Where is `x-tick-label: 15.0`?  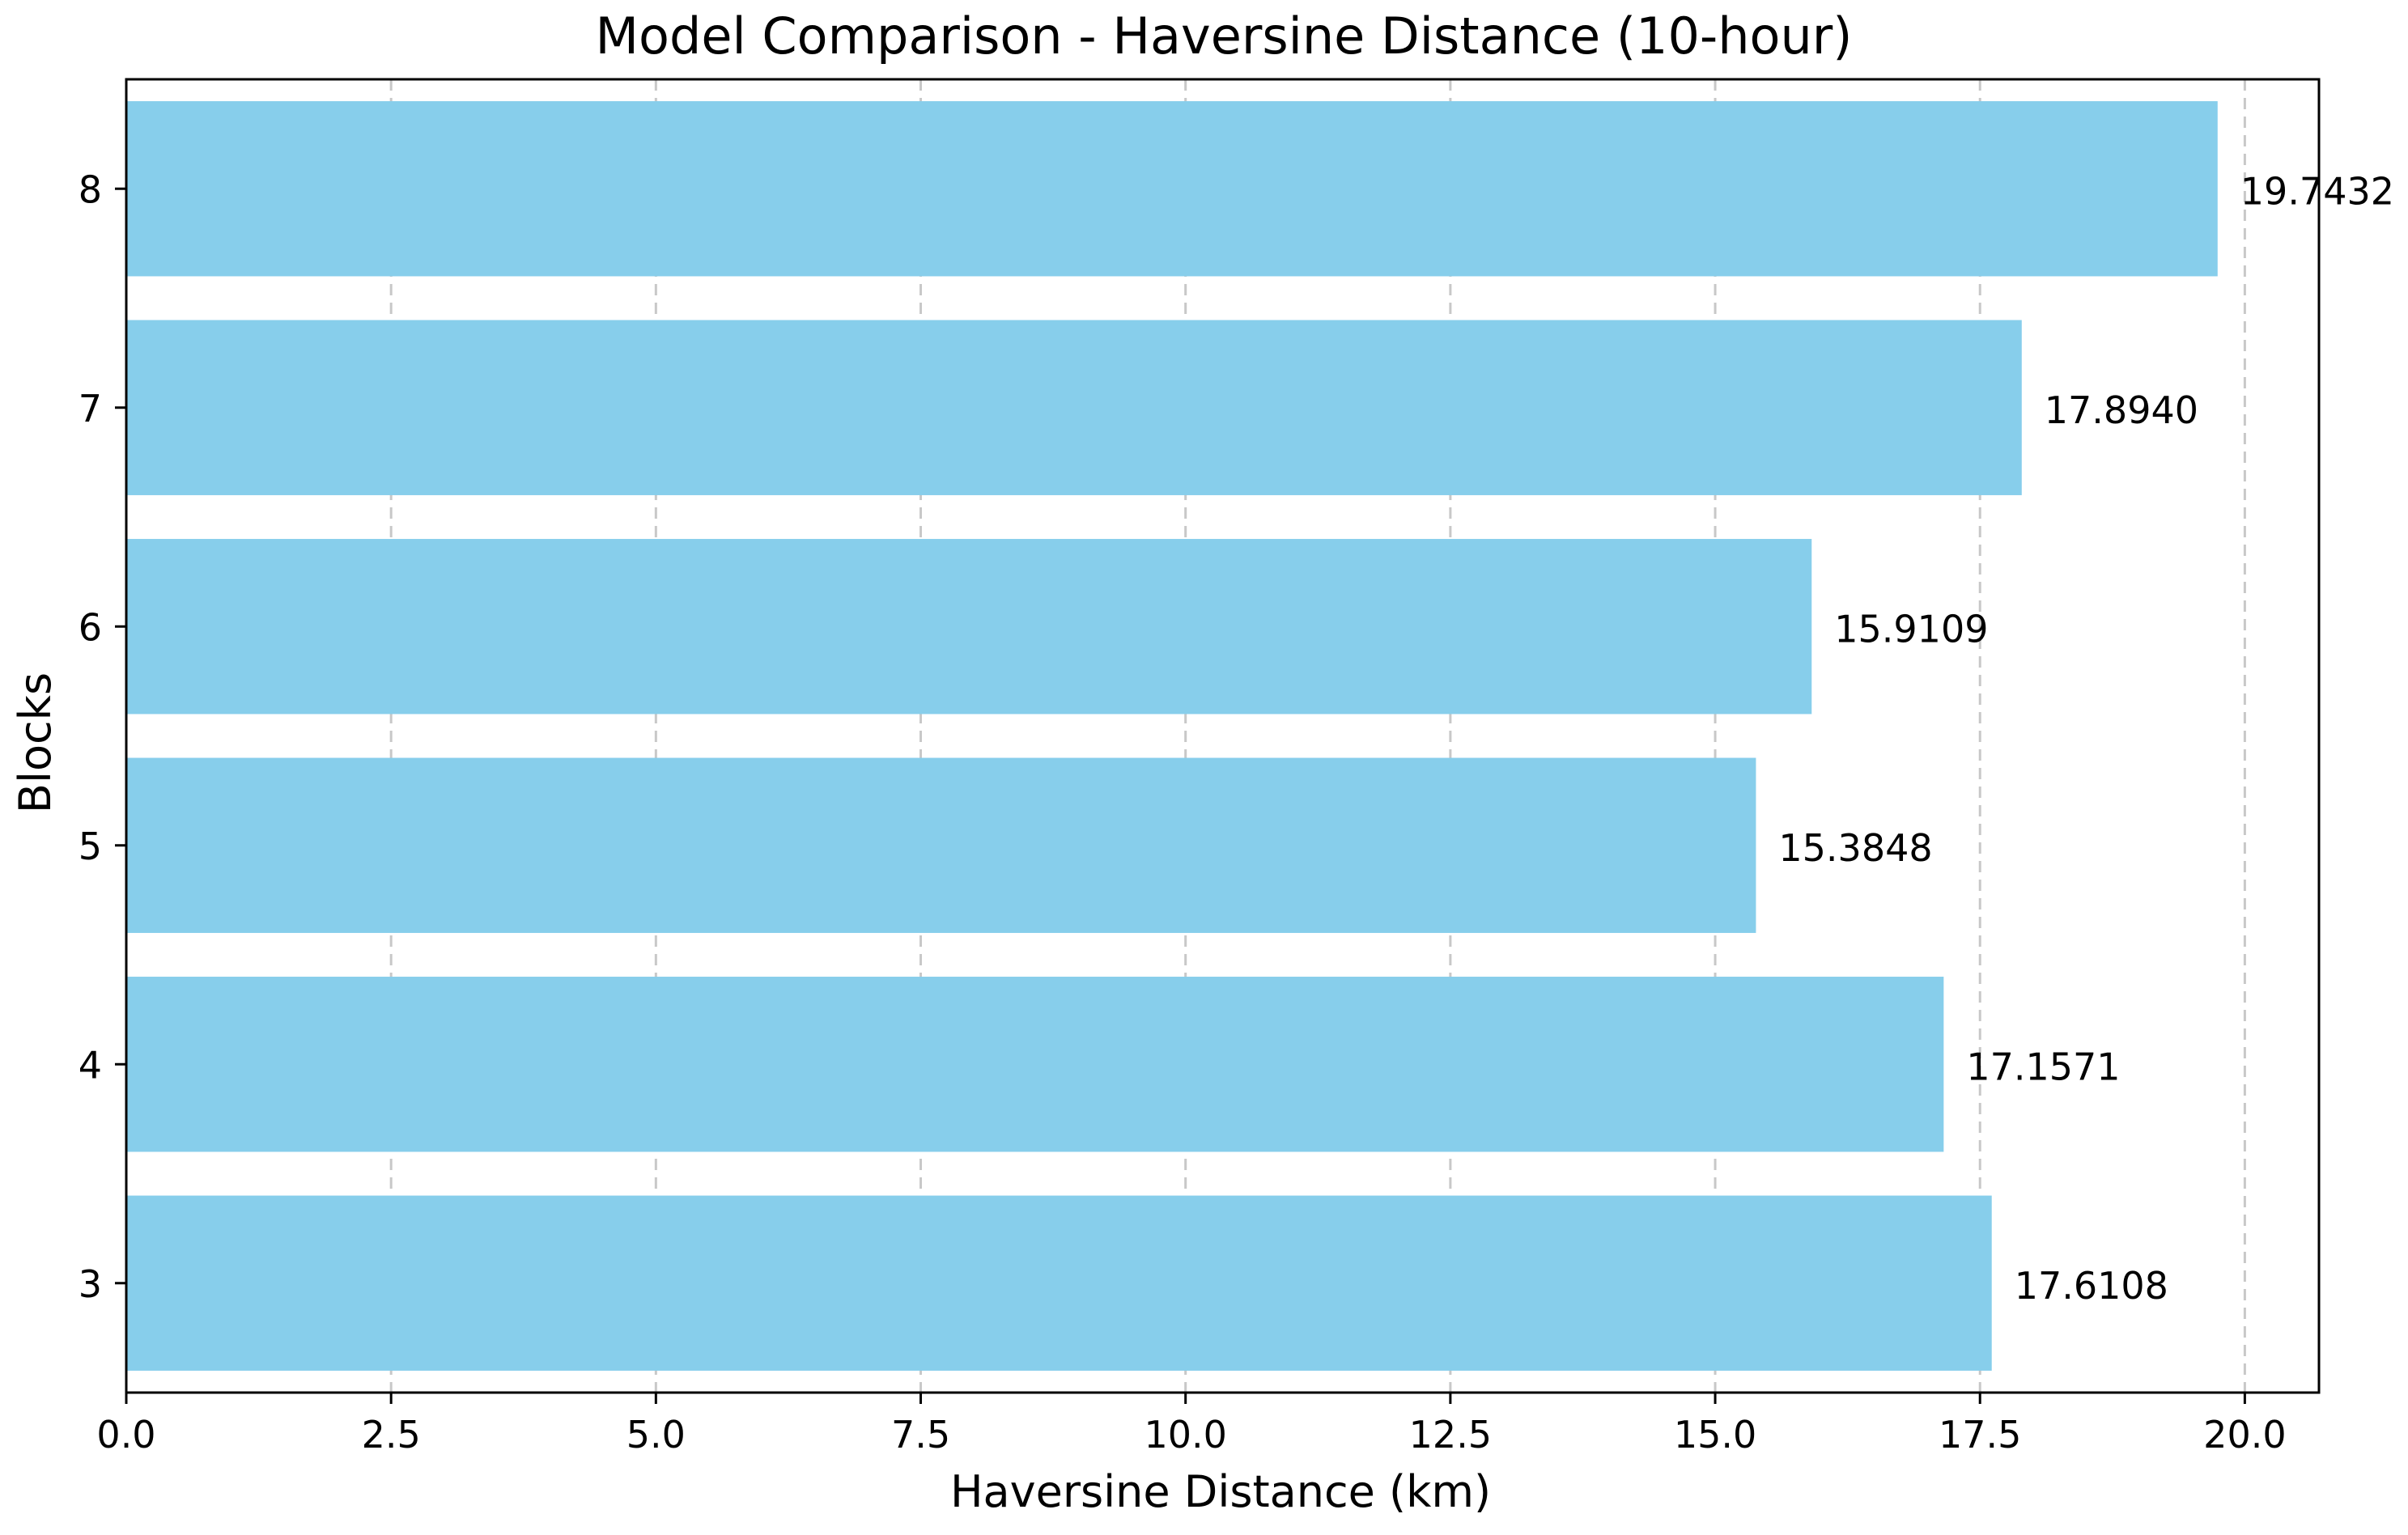 x-tick-label: 15.0 is located at coordinates (1715, 1435).